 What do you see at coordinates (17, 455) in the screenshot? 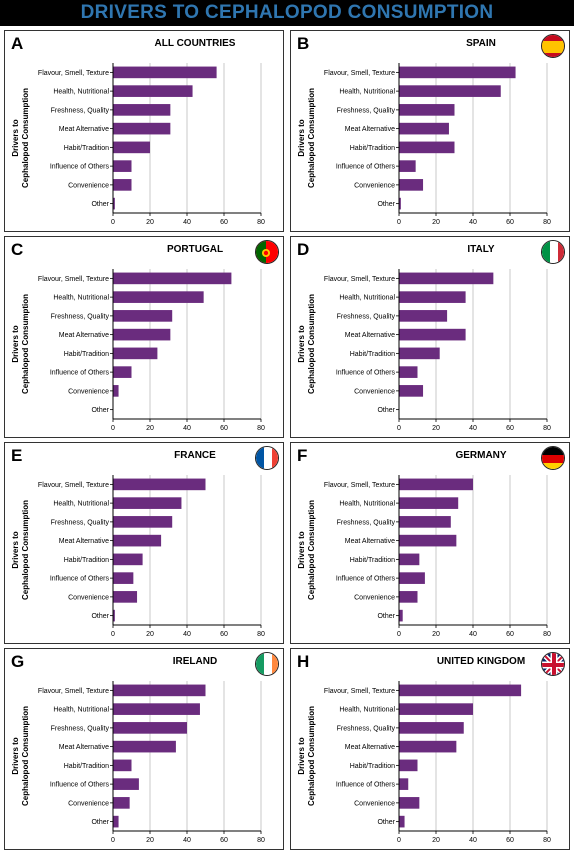
I see `panel-letter: E` at bounding box center [17, 455].